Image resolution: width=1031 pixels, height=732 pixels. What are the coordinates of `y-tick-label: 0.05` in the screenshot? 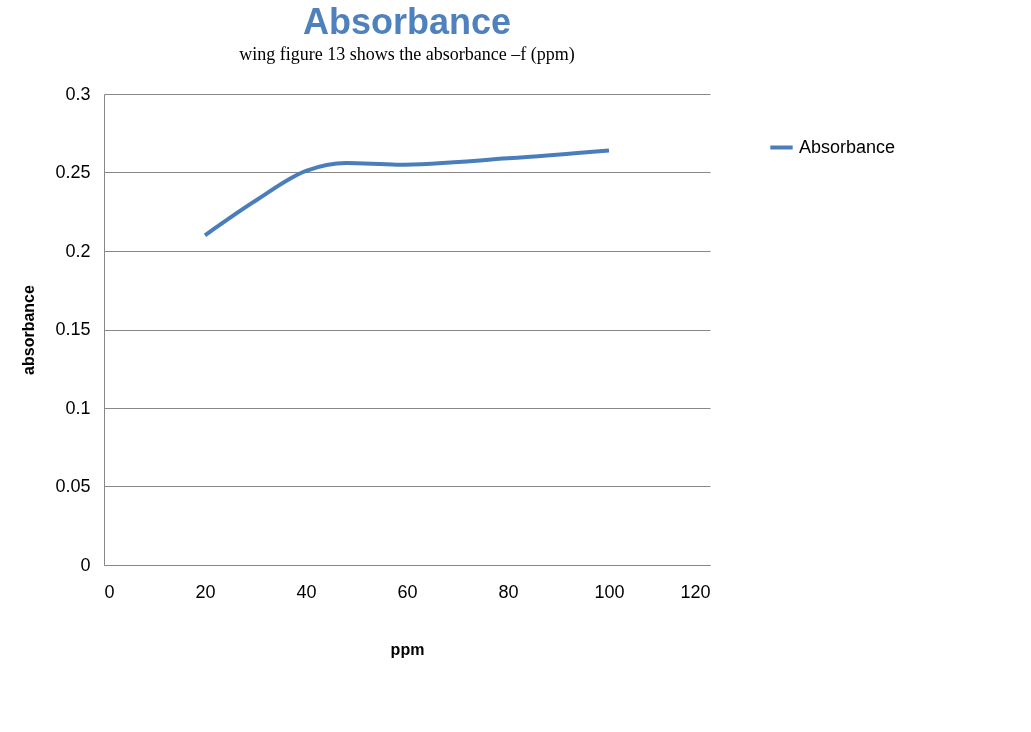 It's located at (73, 486).